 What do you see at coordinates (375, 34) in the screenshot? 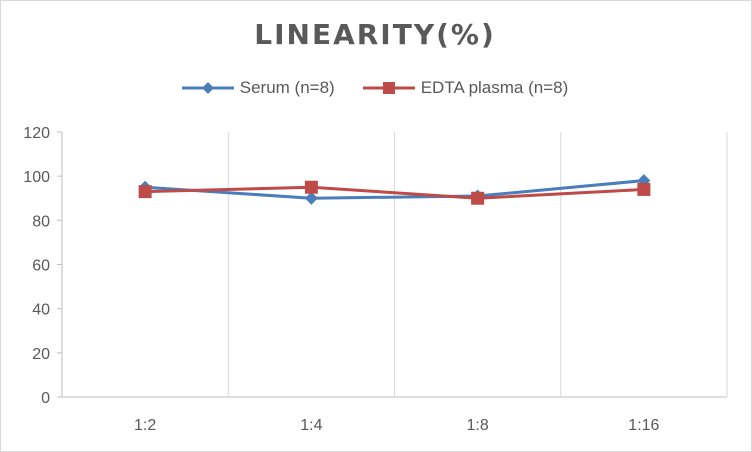
I see `chart-title: LINEARITY(%)` at bounding box center [375, 34].